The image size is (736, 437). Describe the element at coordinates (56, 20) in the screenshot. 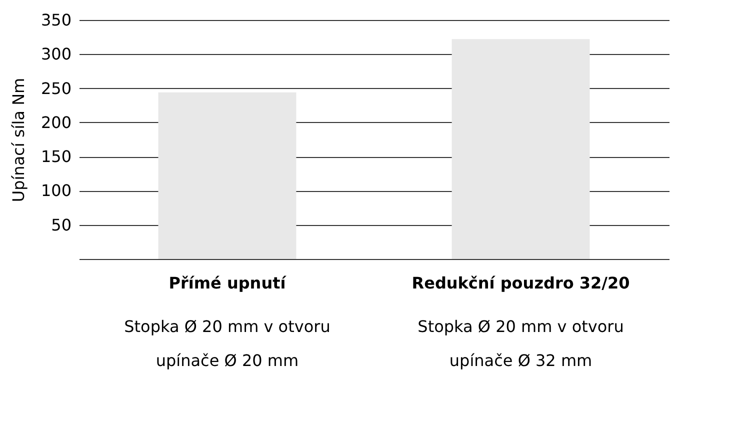

I see `y-tick-label: 350` at that location.